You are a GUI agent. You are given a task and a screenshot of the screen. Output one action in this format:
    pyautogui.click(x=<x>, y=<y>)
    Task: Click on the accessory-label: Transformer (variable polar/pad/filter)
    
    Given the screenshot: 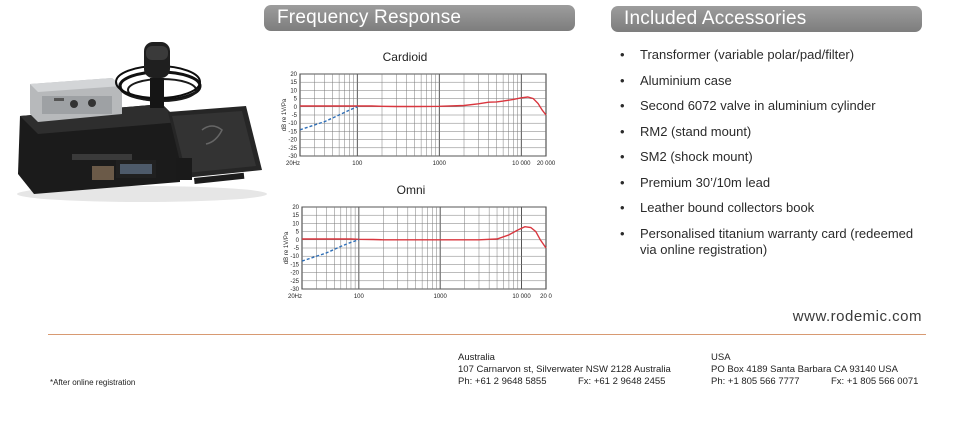 What is the action you would take?
    pyautogui.click(x=747, y=54)
    